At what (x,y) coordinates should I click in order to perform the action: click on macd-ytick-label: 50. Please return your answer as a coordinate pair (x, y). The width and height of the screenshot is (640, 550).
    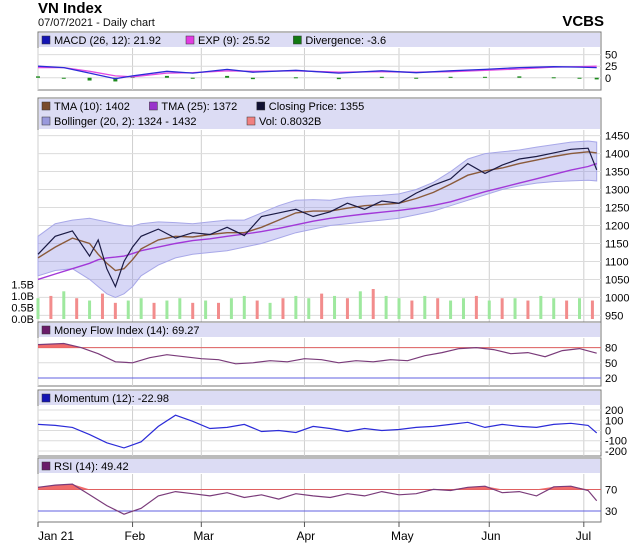
    Looking at the image, I should click on (611, 56).